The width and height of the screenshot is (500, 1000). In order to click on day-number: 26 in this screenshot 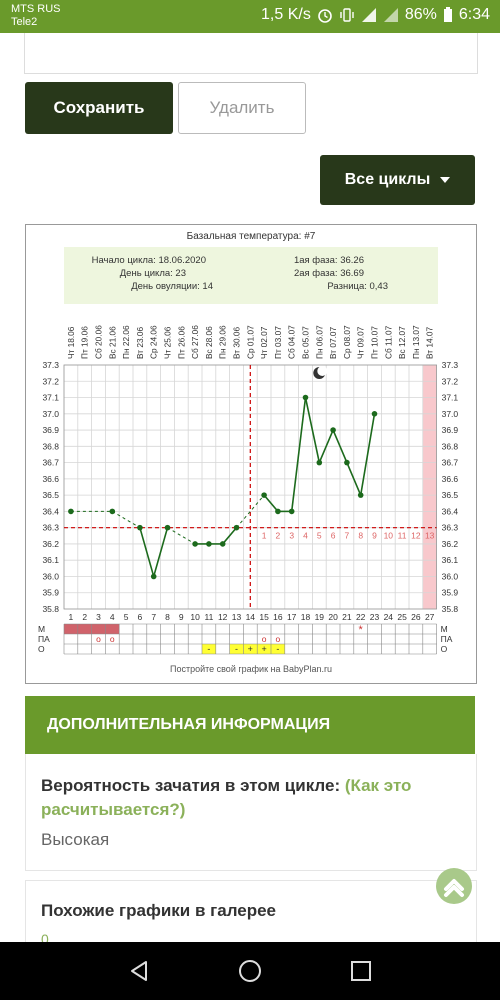, I will do `click(416, 617)`.